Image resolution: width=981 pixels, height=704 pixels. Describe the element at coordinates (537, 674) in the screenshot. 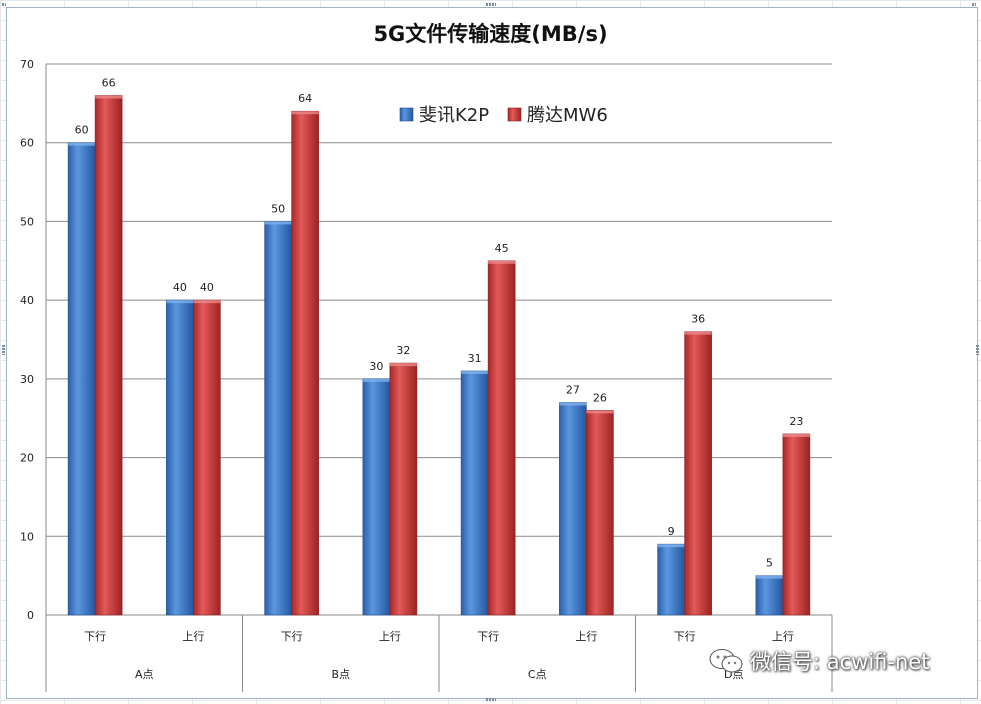

I see `group-label: C点` at that location.